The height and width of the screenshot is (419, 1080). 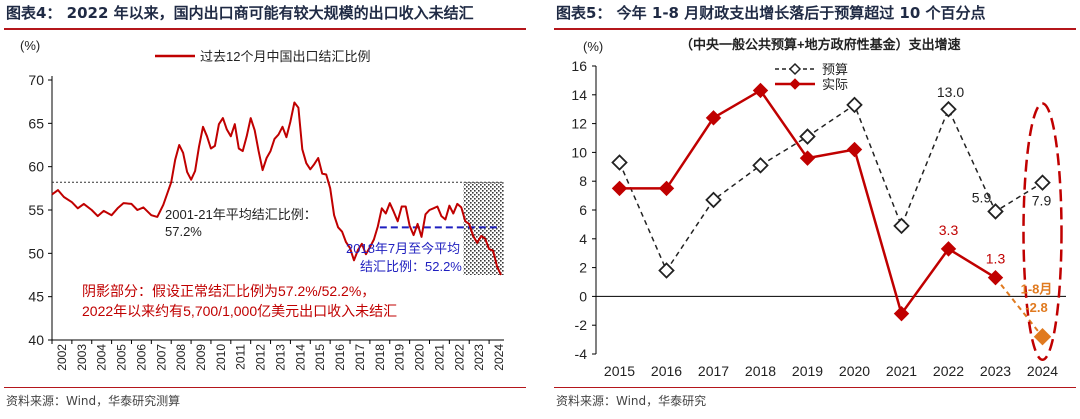 I want to click on left-y-tick-label: 45, so click(x=36, y=297).